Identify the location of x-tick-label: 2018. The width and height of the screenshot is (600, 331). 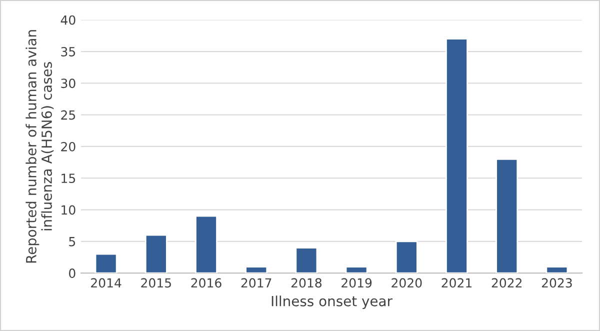
(306, 283).